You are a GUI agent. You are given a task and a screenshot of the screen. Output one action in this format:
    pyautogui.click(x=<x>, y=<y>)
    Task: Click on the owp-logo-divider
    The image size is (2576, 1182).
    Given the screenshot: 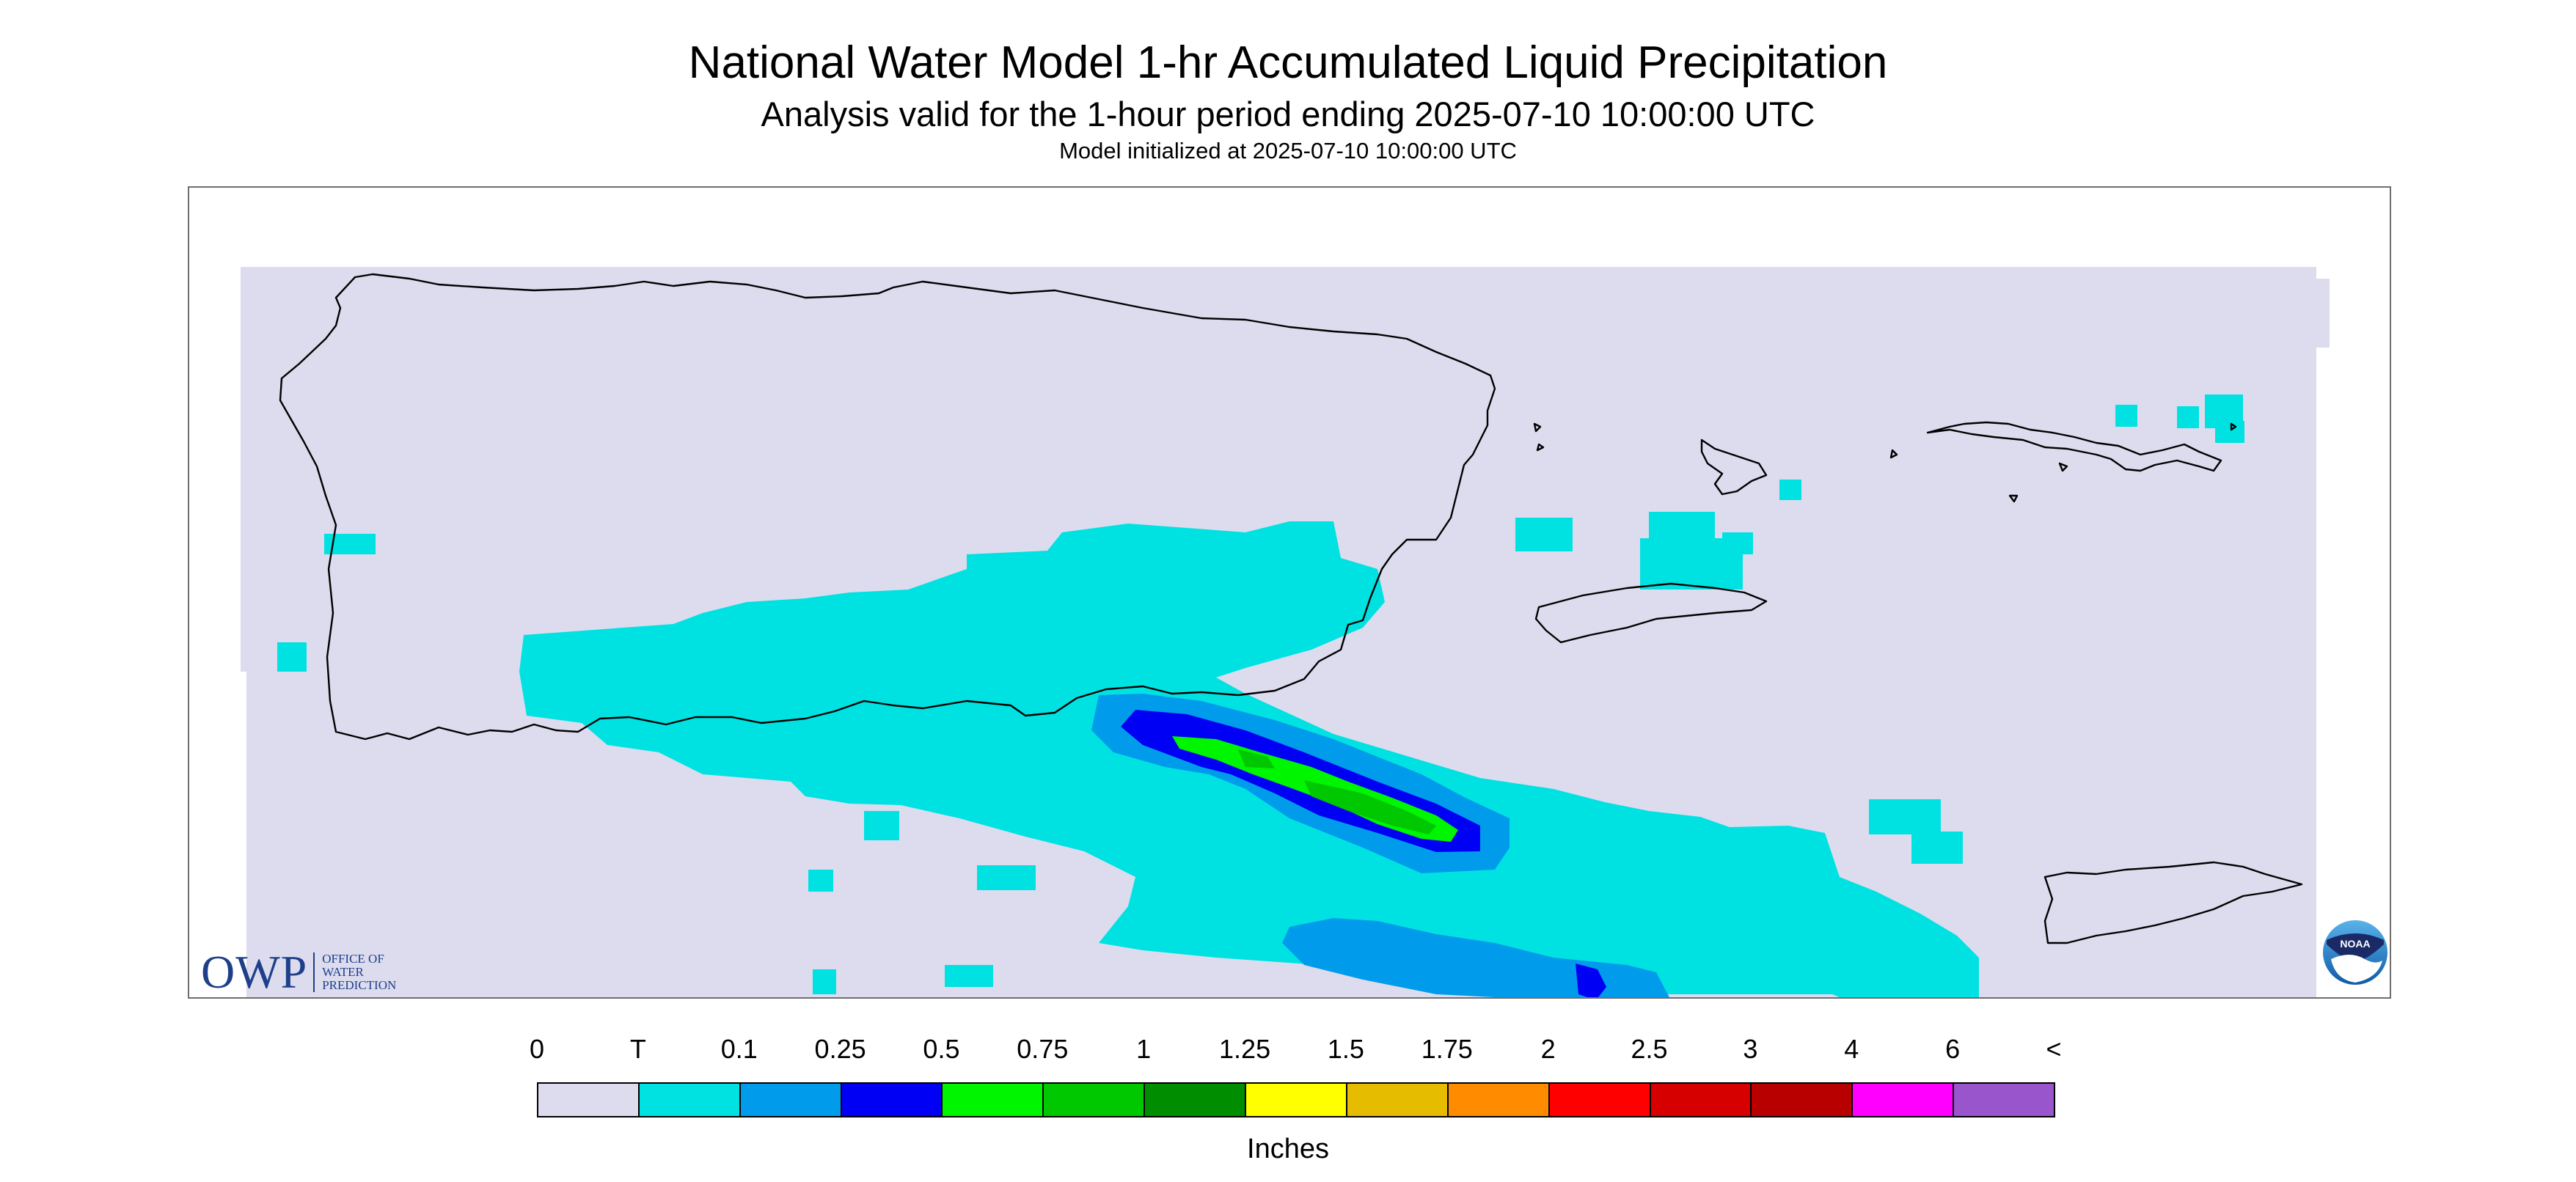 What is the action you would take?
    pyautogui.click(x=314, y=972)
    